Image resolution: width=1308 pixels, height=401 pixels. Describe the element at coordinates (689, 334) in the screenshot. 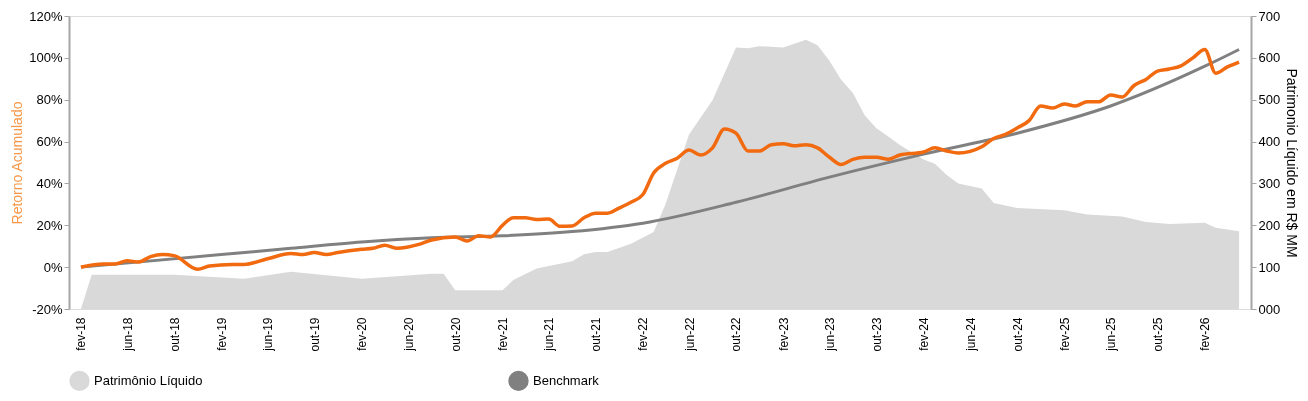

I see `x-tick-label: jun-22` at that location.